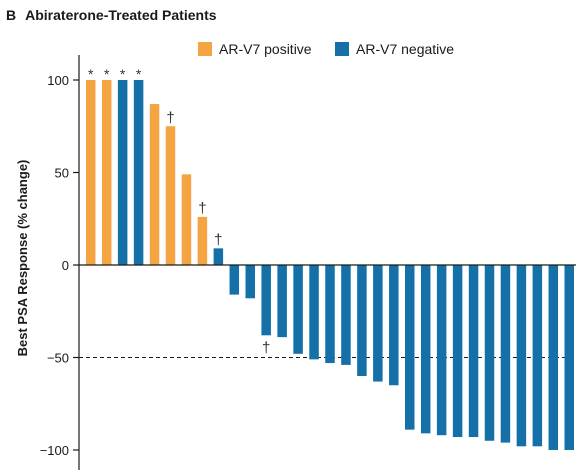  Describe the element at coordinates (121, 15) in the screenshot. I see `chart-title: Abiraterone-Treated Patients` at that location.